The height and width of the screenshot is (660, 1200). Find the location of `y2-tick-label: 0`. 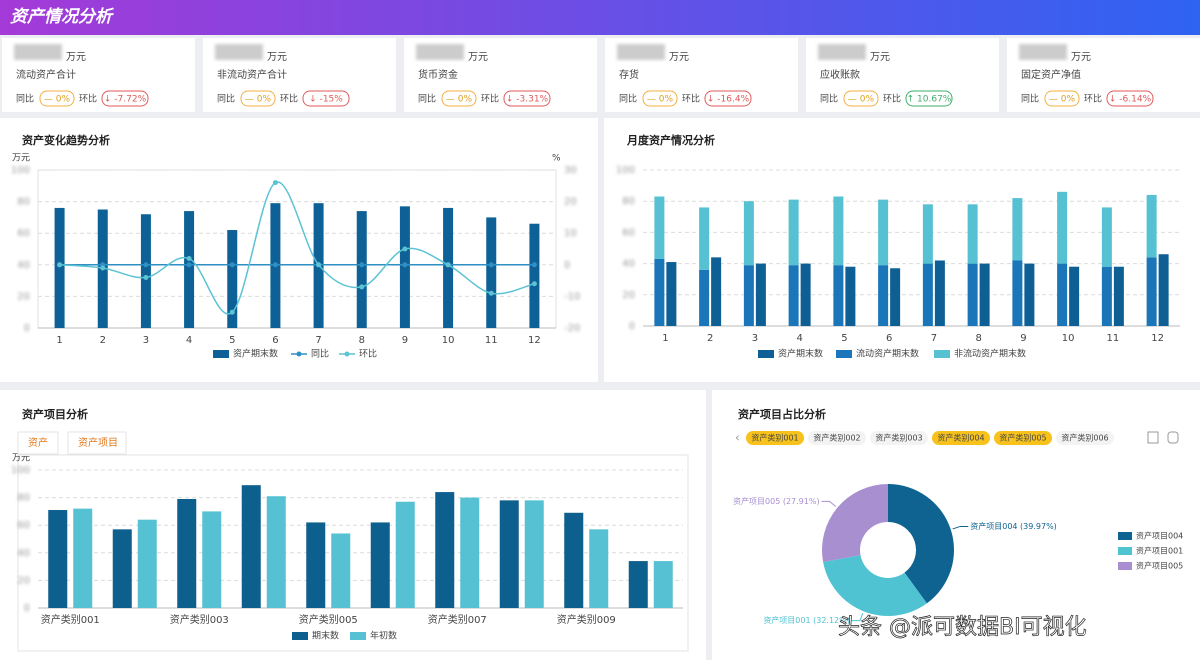

y2-tick-label: 0 is located at coordinates (567, 265).